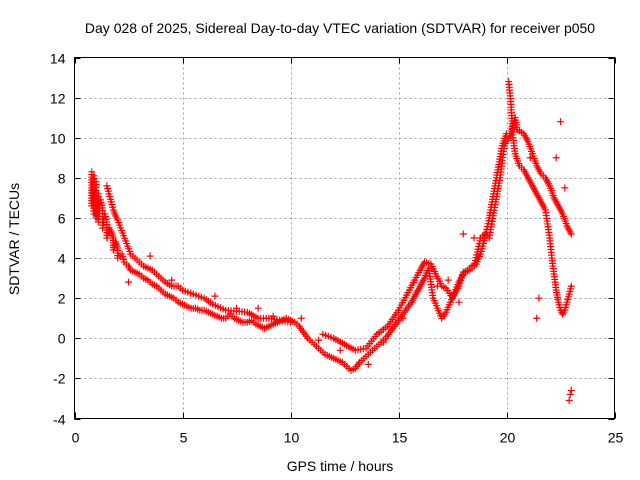  I want to click on y-tick-label: 6, so click(62, 219).